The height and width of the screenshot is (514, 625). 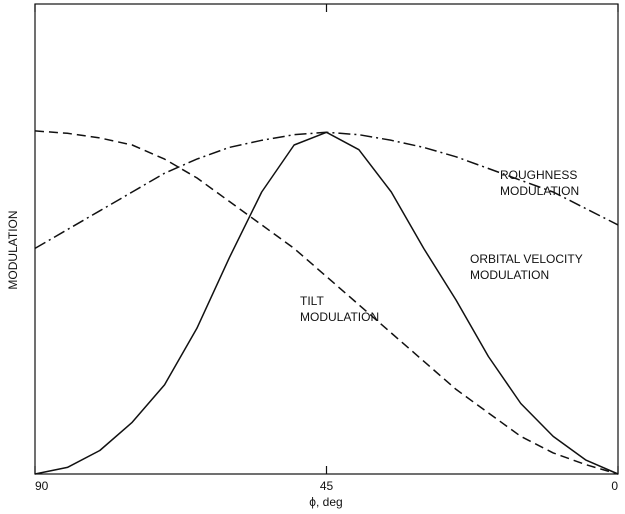 I want to click on x-axis-label: ϕ, deg, so click(x=325, y=502).